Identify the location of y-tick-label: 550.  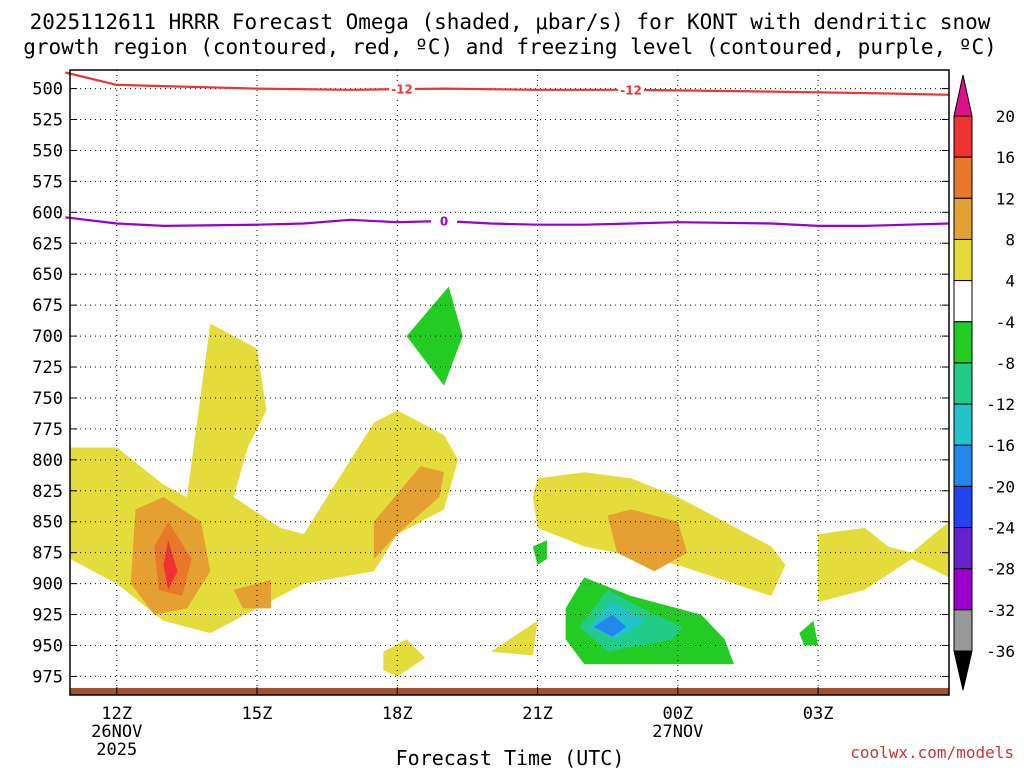
(47, 151).